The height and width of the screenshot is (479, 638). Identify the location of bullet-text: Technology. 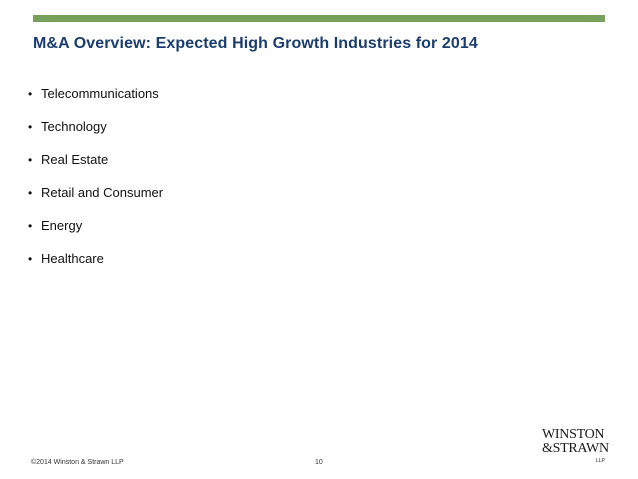
(74, 126).